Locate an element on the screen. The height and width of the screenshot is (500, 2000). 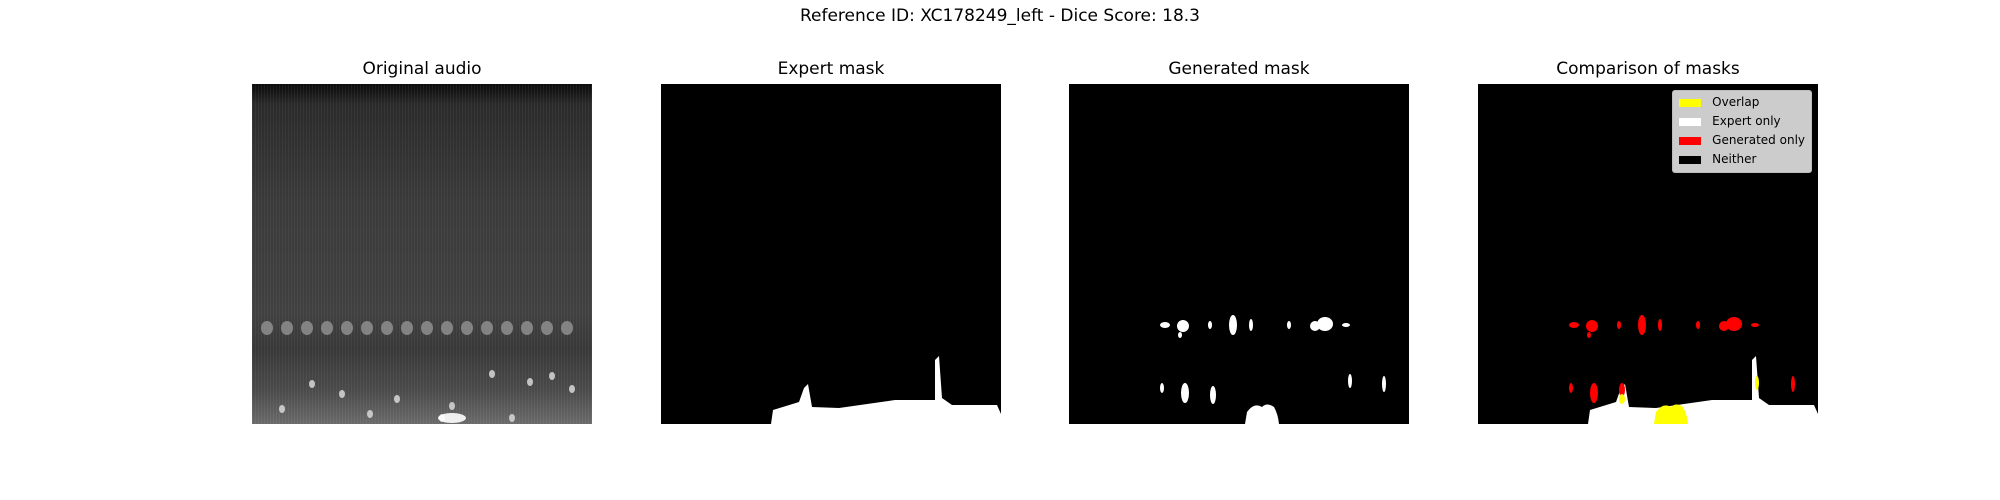
legend-item-generated-only: Generated only is located at coordinates (1742, 140).